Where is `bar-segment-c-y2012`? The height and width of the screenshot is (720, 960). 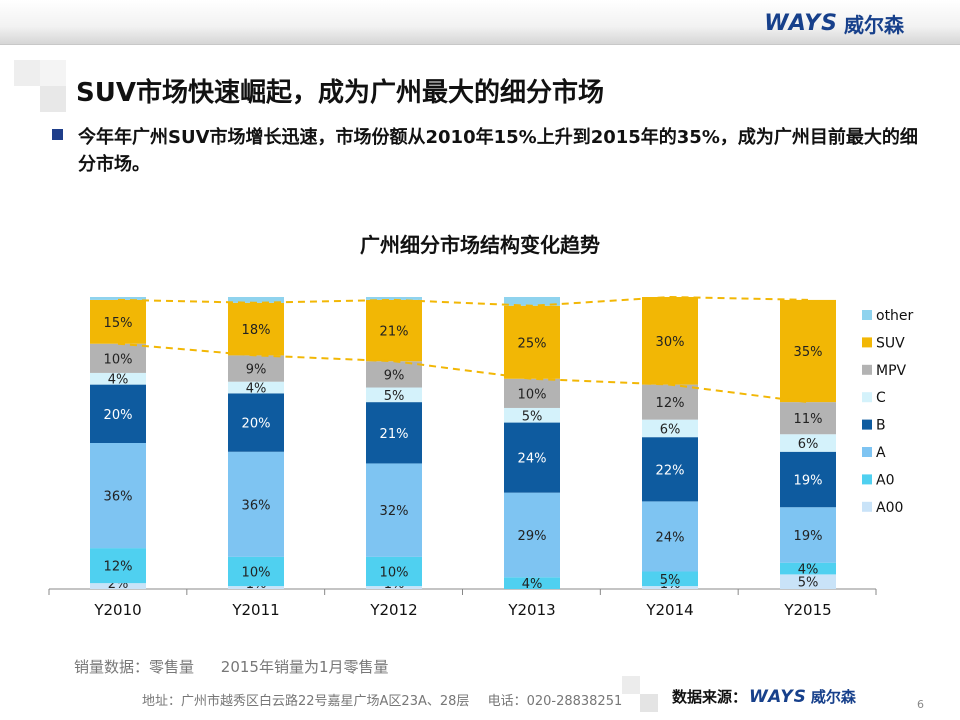
bar-segment-c-y2012 is located at coordinates (394, 395).